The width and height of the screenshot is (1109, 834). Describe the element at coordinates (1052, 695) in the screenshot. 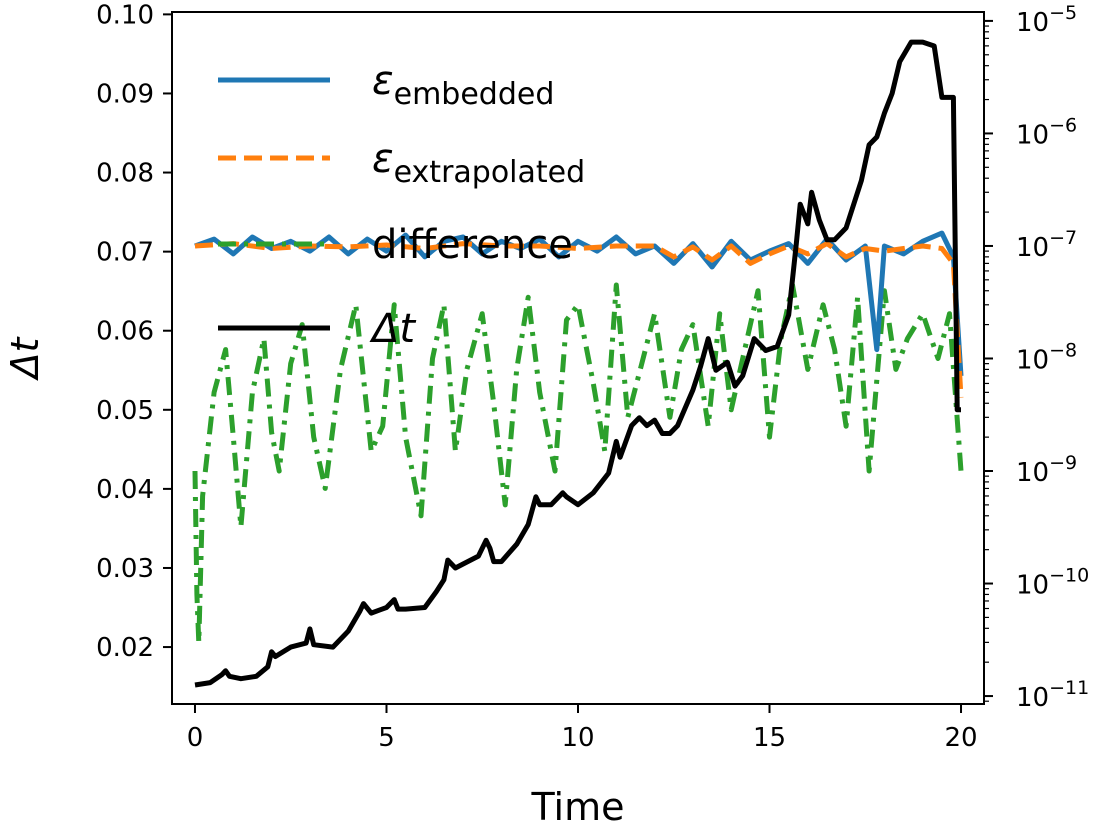

I see `y2-tick-label: 10⁻¹¹` at that location.